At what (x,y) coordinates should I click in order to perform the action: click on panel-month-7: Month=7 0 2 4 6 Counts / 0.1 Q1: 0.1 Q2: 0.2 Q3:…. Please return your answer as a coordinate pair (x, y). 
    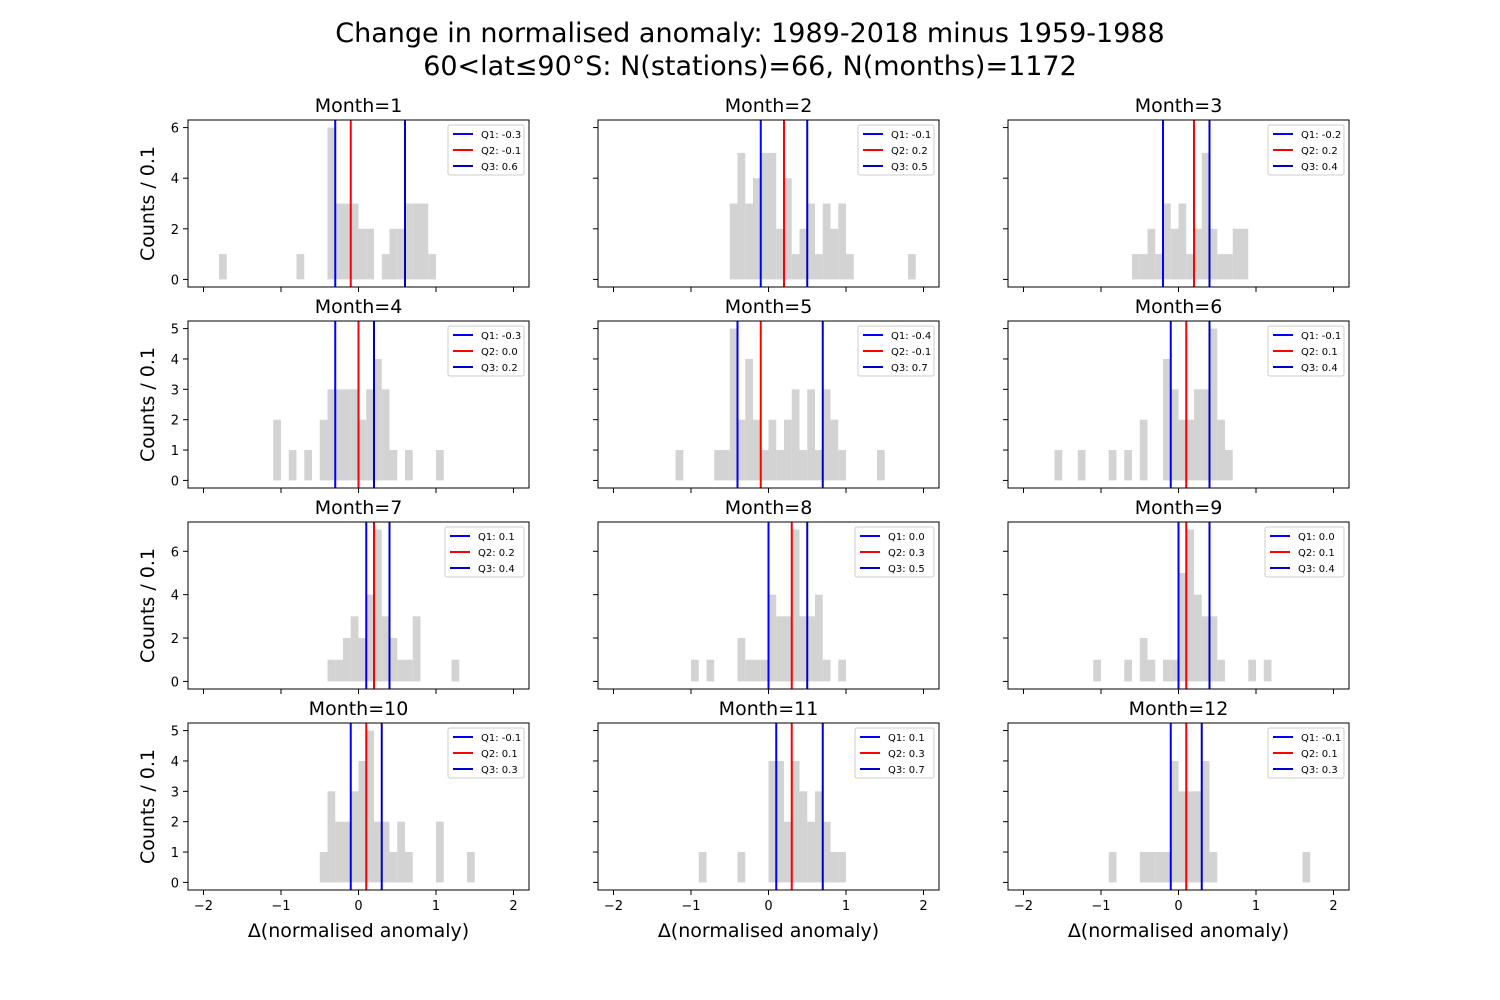
    Looking at the image, I should click on (333, 595).